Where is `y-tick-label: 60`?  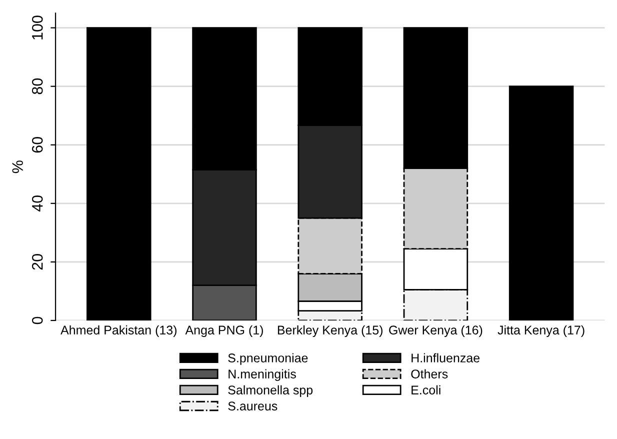
y-tick-label: 60 is located at coordinates (37, 144).